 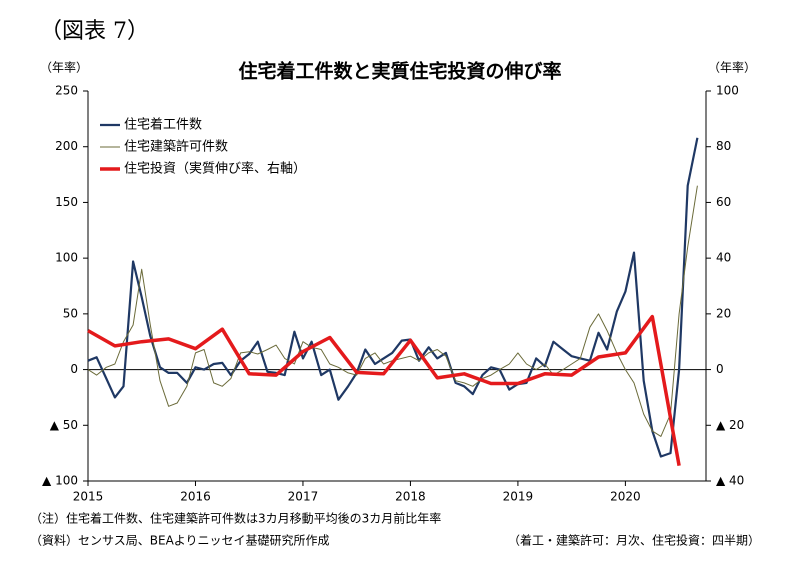 I want to click on y-tick-label: 250, so click(x=66, y=91).